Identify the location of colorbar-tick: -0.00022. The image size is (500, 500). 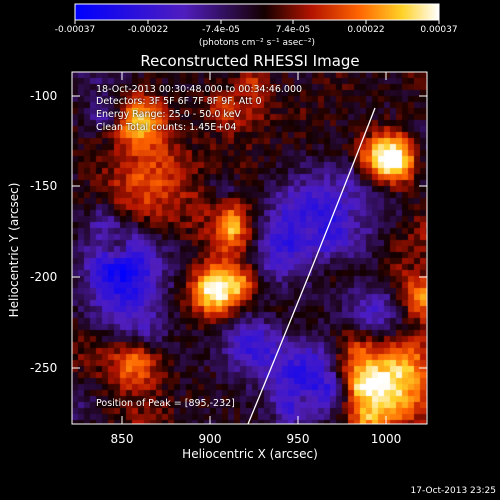
(148, 30).